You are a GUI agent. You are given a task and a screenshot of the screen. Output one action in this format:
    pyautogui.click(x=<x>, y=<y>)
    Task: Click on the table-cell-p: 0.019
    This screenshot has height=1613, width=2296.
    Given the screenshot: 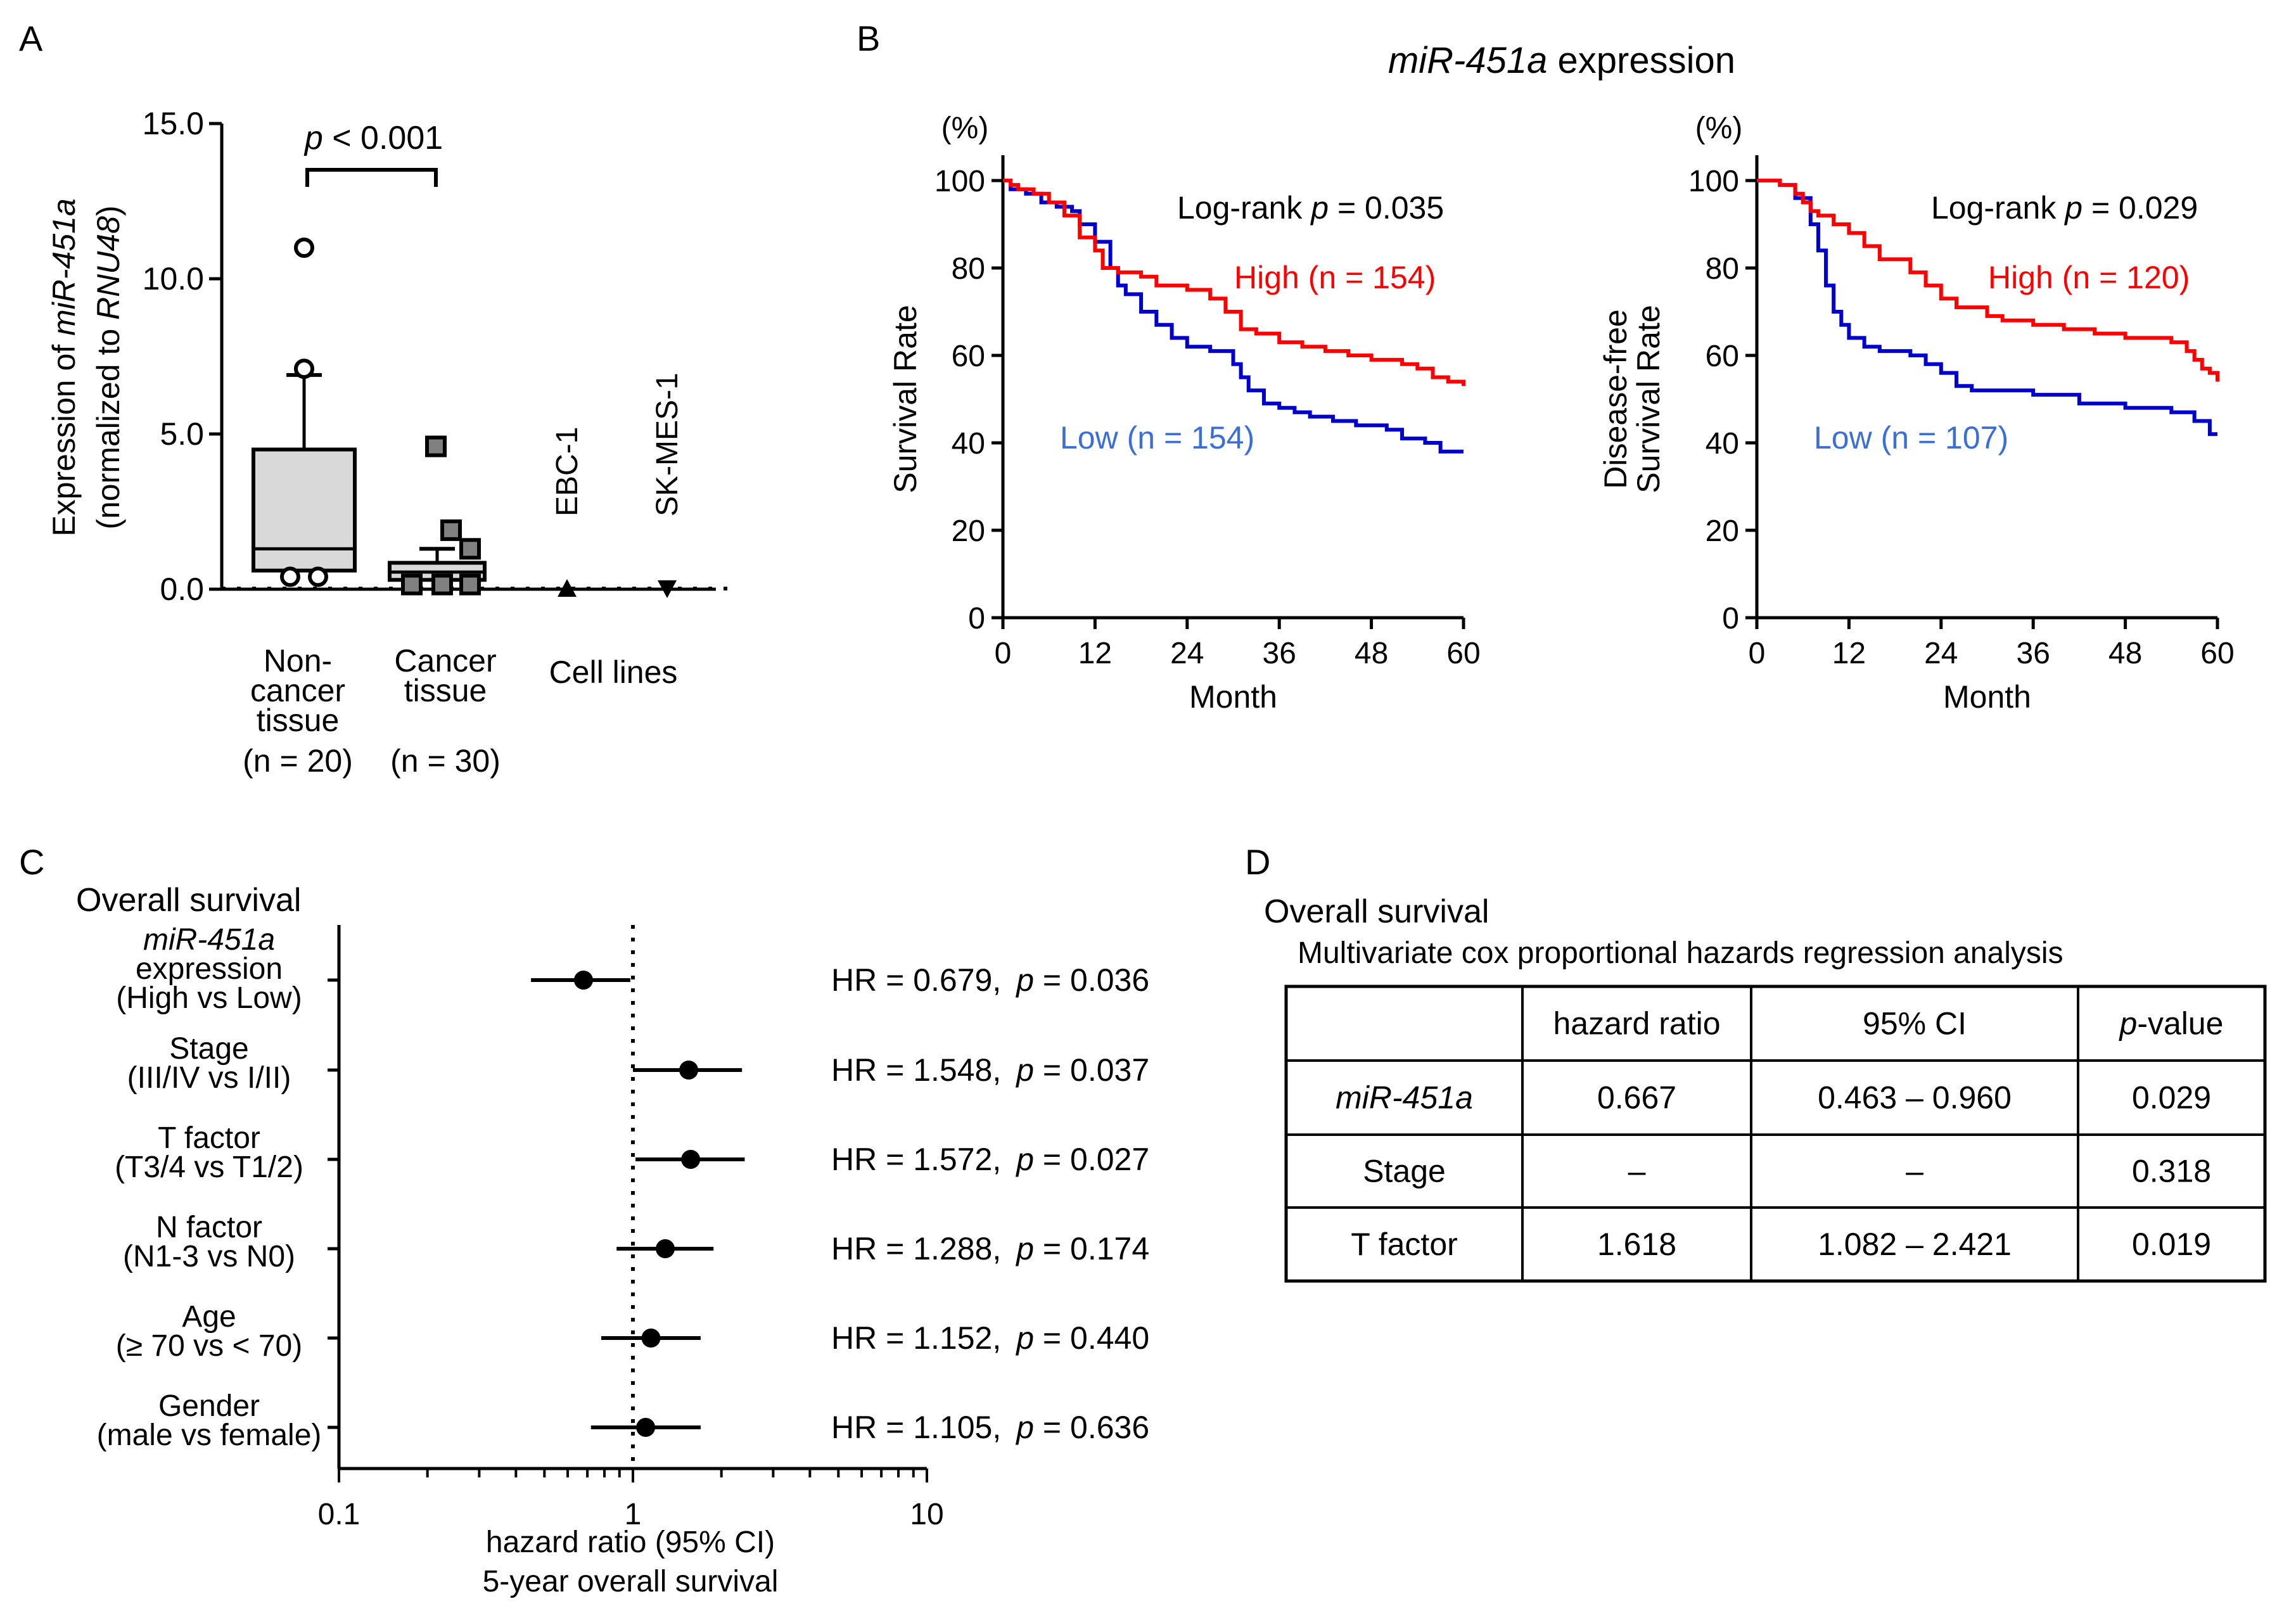 What is the action you would take?
    pyautogui.click(x=2171, y=1245)
    